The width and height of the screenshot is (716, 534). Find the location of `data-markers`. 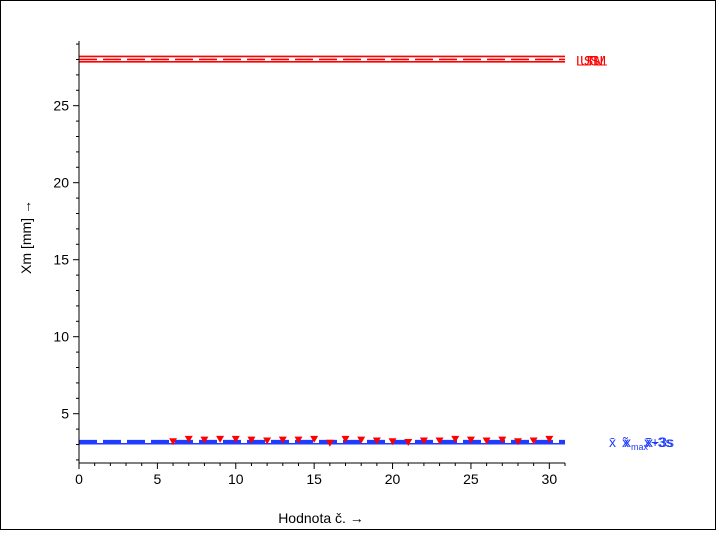

data-markers is located at coordinates (361, 441).